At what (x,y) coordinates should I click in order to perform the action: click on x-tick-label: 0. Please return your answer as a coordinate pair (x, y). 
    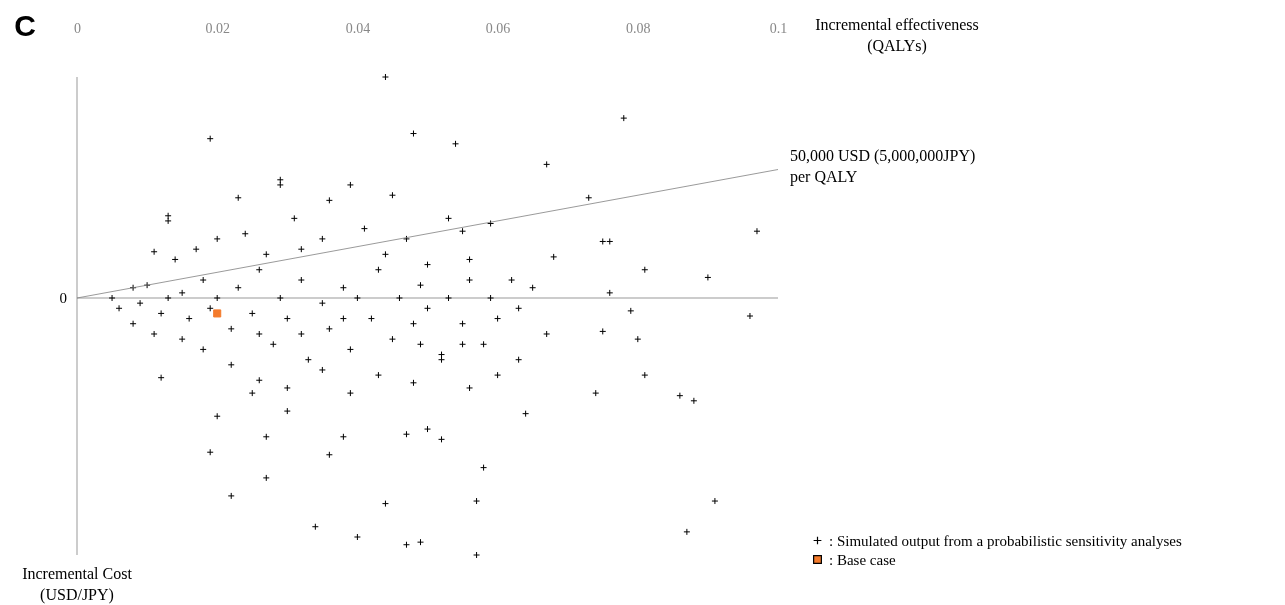
    Looking at the image, I should click on (77, 28).